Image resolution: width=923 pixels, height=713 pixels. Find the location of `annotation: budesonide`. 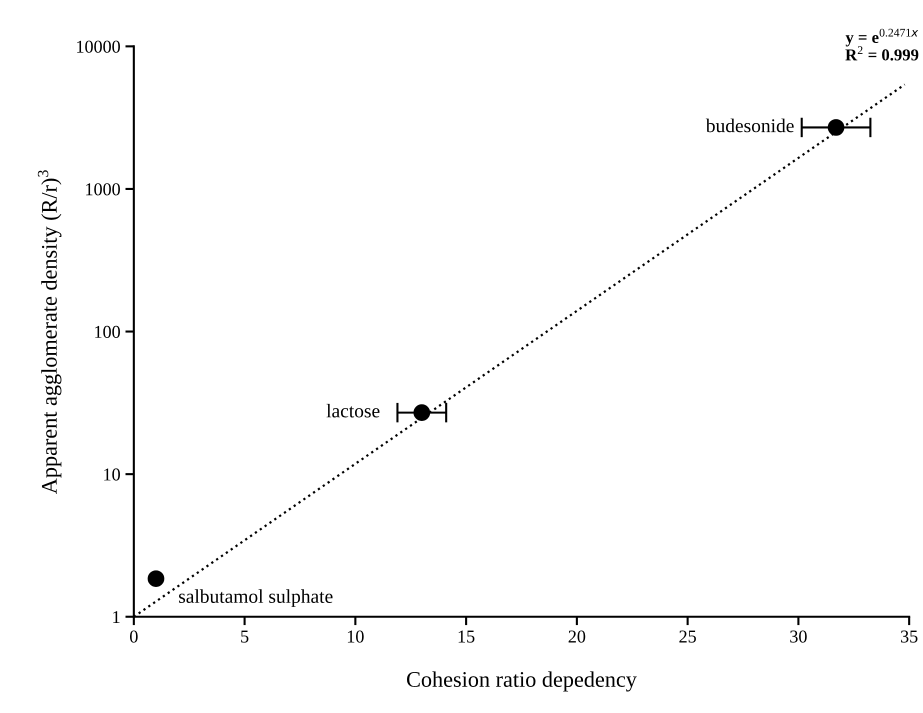

annotation: budesonide is located at coordinates (750, 125).